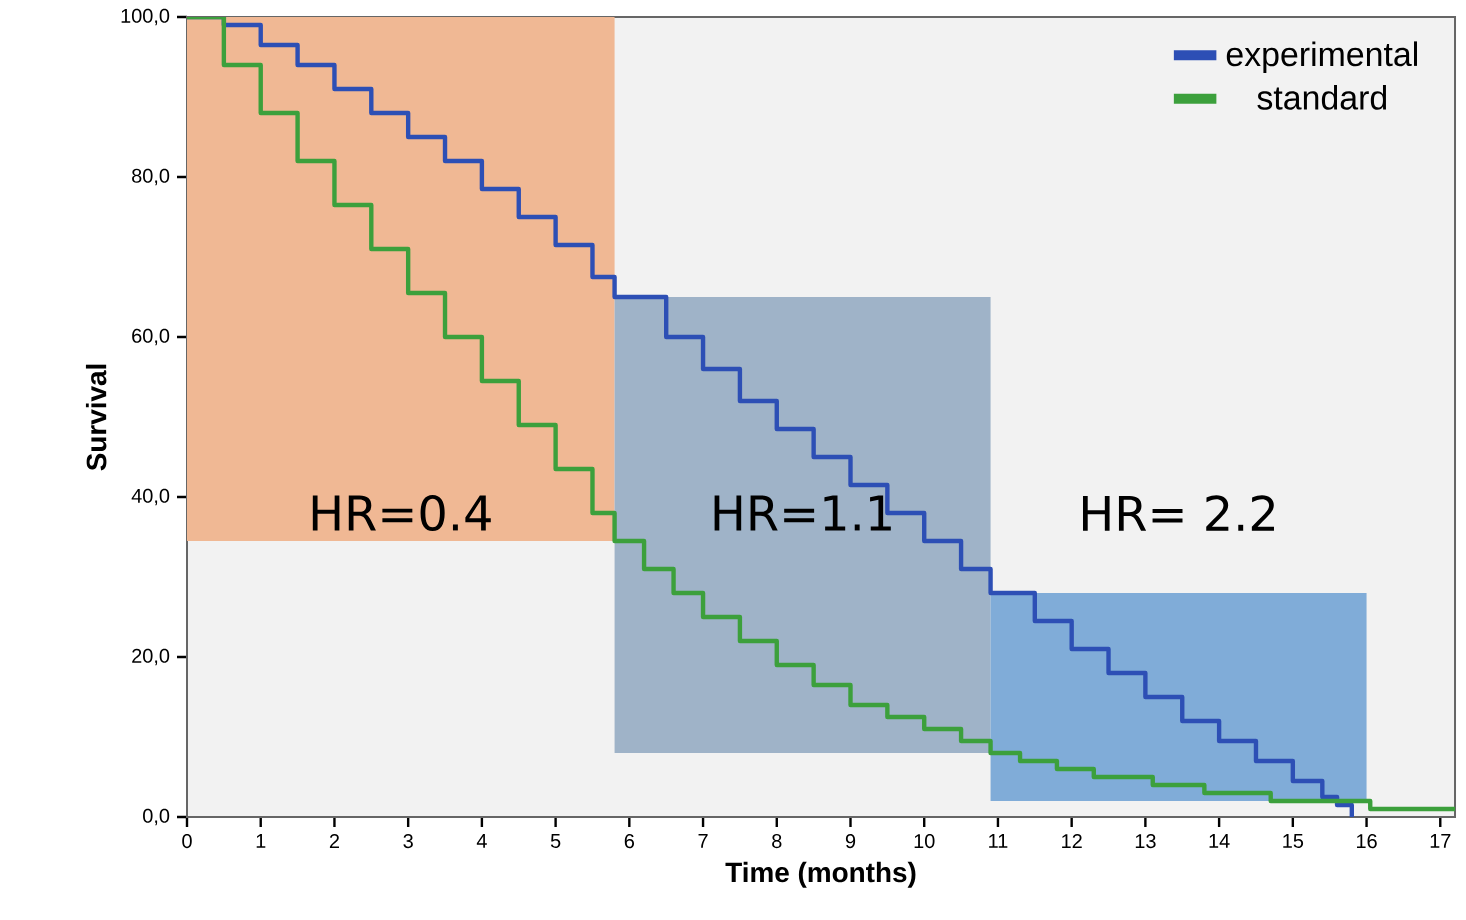 The image size is (1466, 920). Describe the element at coordinates (924, 841) in the screenshot. I see `x-tick-label: 10` at that location.